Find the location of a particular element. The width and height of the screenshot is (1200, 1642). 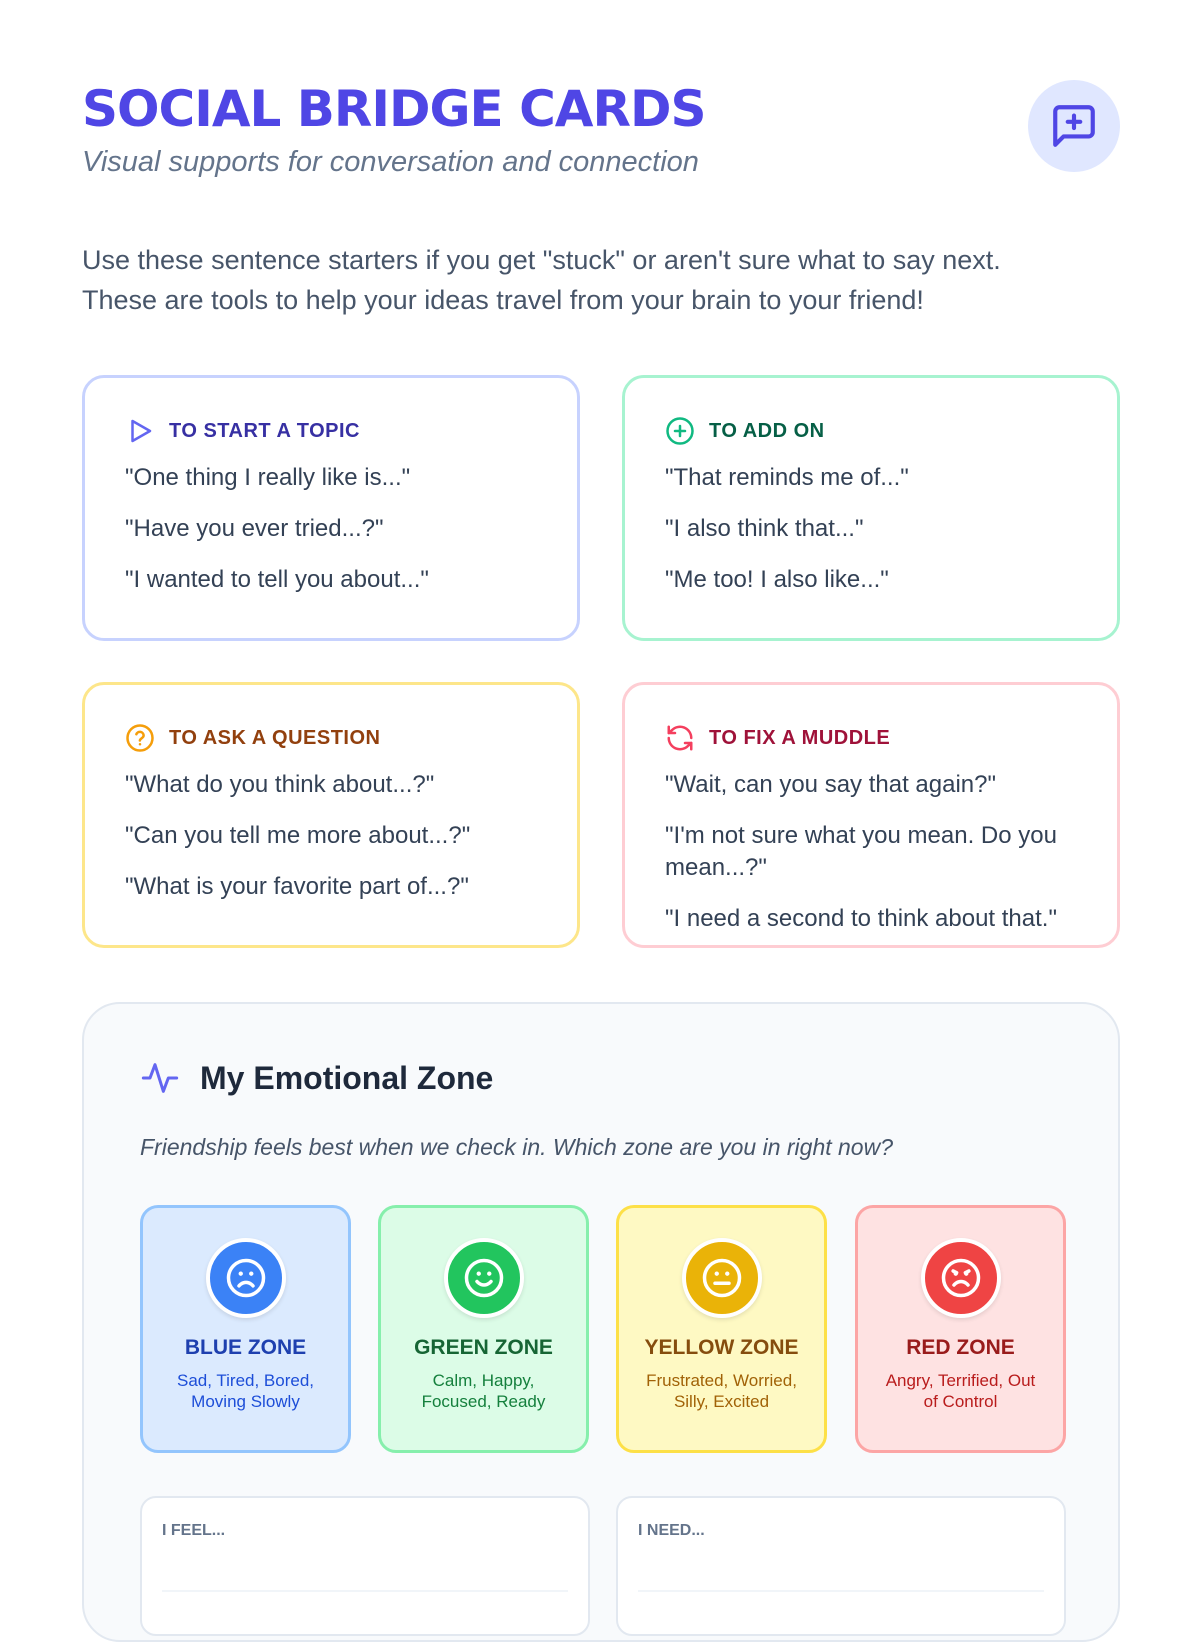

phrase: "I also think that..." is located at coordinates (764, 528).